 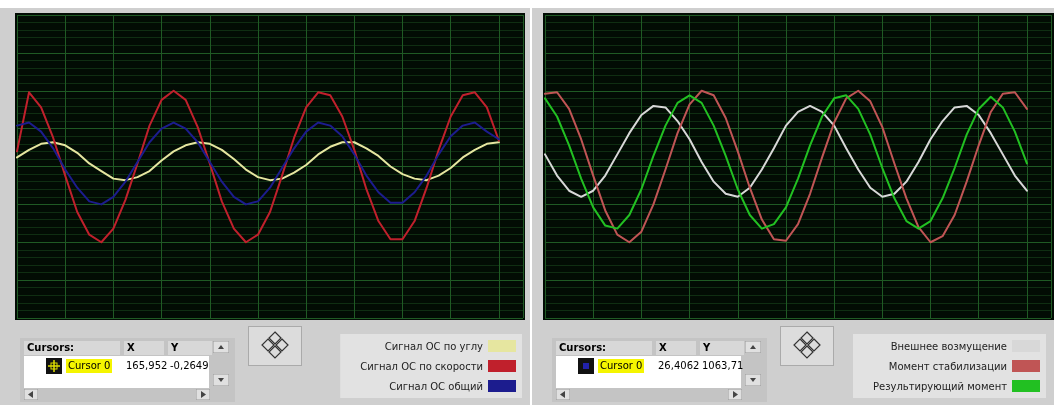 I want to click on legend-label: Внешнее возмущение, so click(x=948, y=346).